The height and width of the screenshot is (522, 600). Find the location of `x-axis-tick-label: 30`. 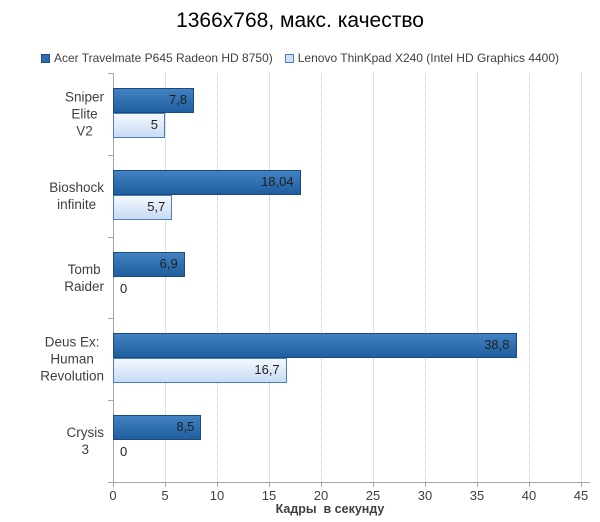

x-axis-tick-label: 30 is located at coordinates (425, 495).